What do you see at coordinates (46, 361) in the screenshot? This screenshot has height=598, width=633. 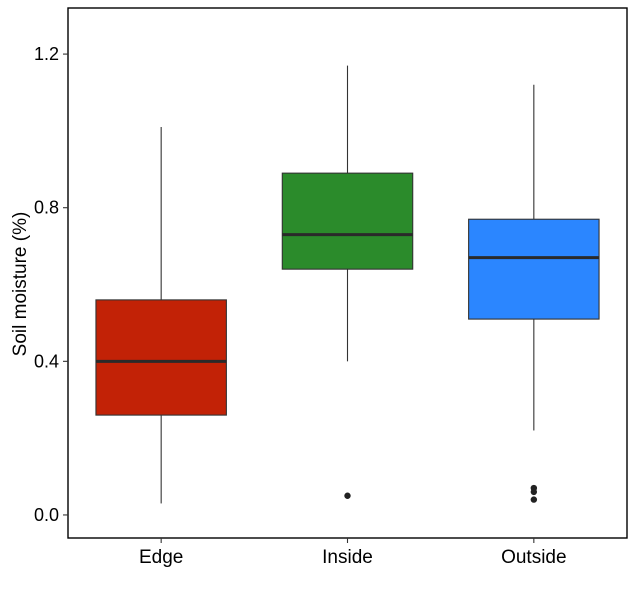 I see `y-tick-label-2: 0.4` at bounding box center [46, 361].